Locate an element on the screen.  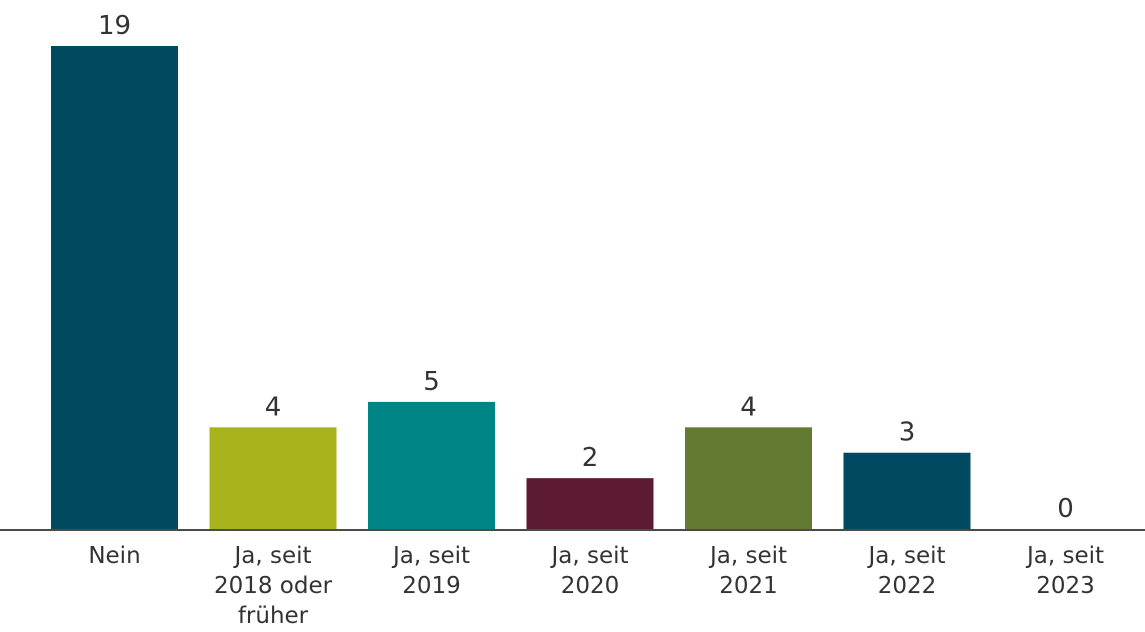
x-tick-label-4-line-1: 2021 is located at coordinates (748, 586).